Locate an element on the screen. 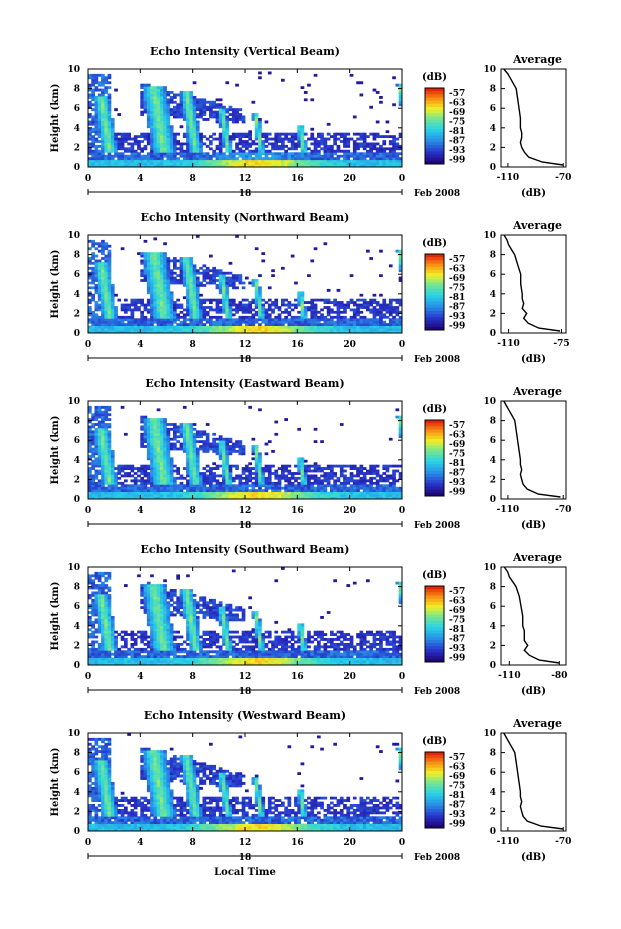 The height and width of the screenshot is (929, 621). colorbar-swatch is located at coordinates (434, 131).